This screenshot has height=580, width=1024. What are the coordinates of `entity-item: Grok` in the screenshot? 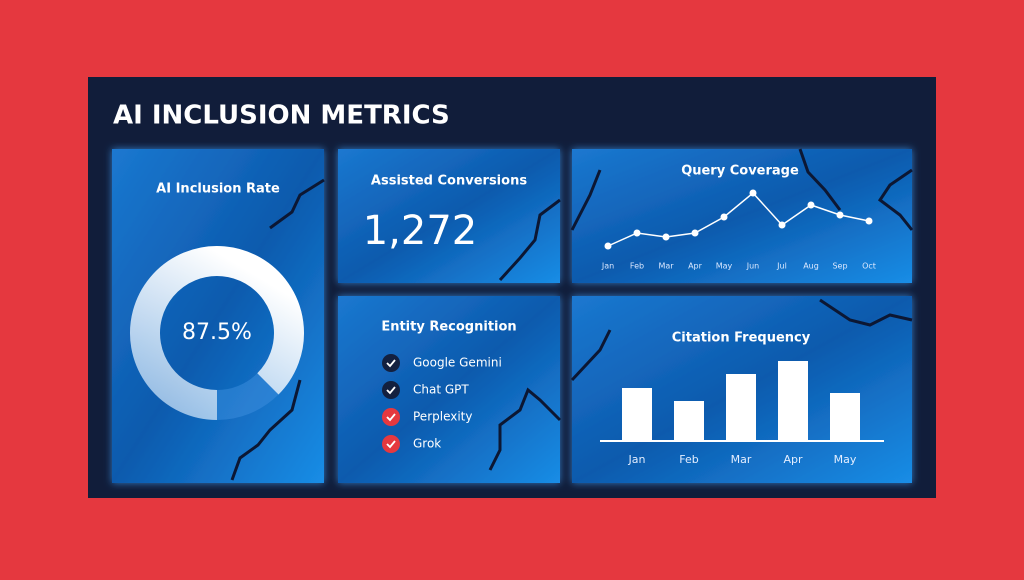 It's located at (411, 444).